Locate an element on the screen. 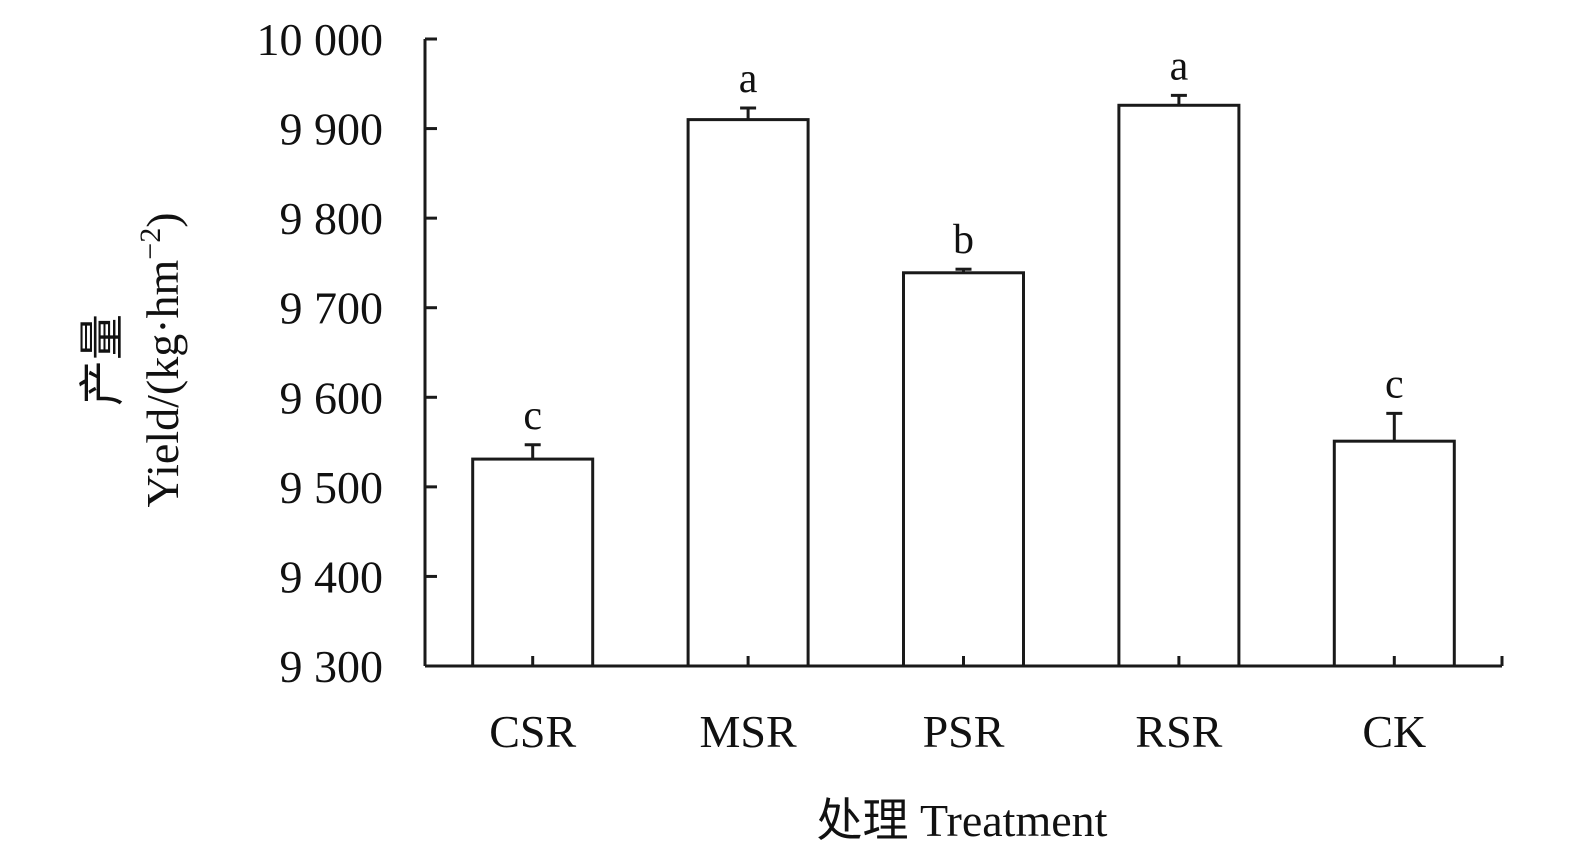 This screenshot has height=866, width=1575. significance-label-csr: c is located at coordinates (532, 416).